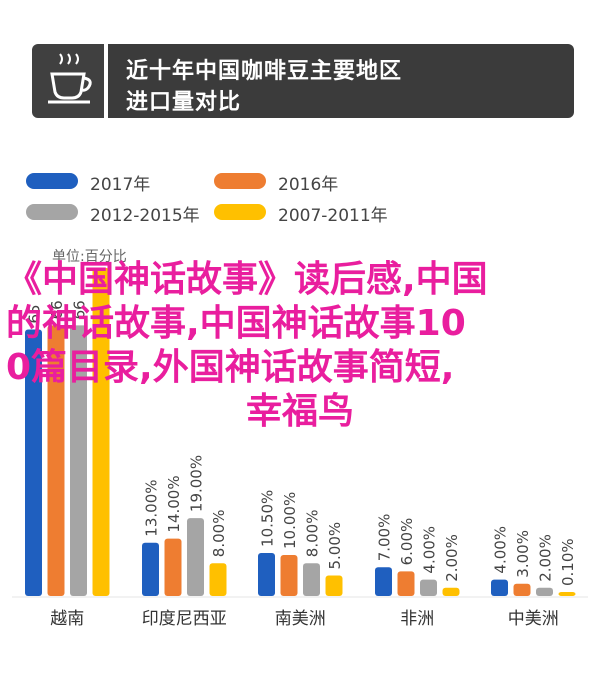 The width and height of the screenshot is (600, 681). Describe the element at coordinates (70, 78) in the screenshot. I see `coffee-cup-icon` at that location.